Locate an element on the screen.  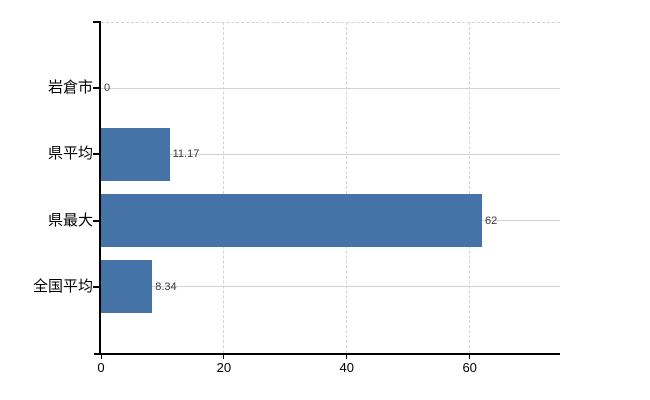
x-tick-label: 40 is located at coordinates (347, 367).